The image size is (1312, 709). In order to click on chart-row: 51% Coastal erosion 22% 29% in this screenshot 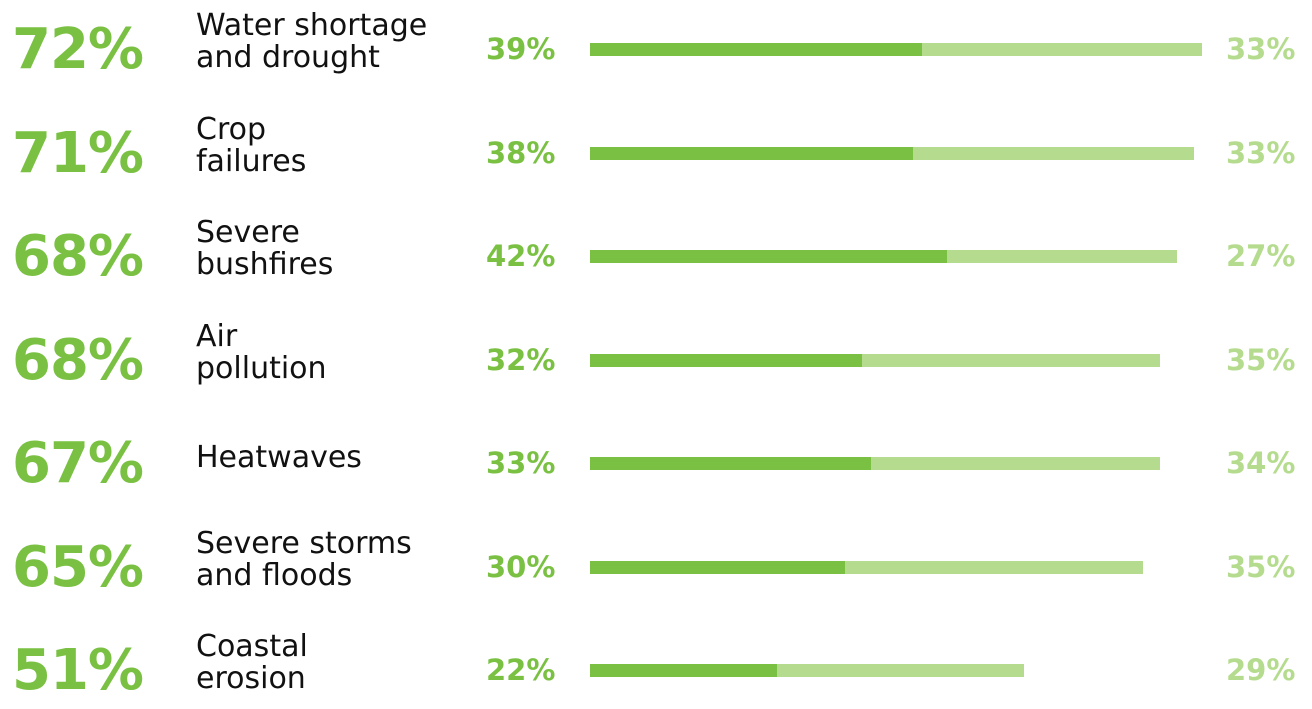, I will do `click(656, 670)`.